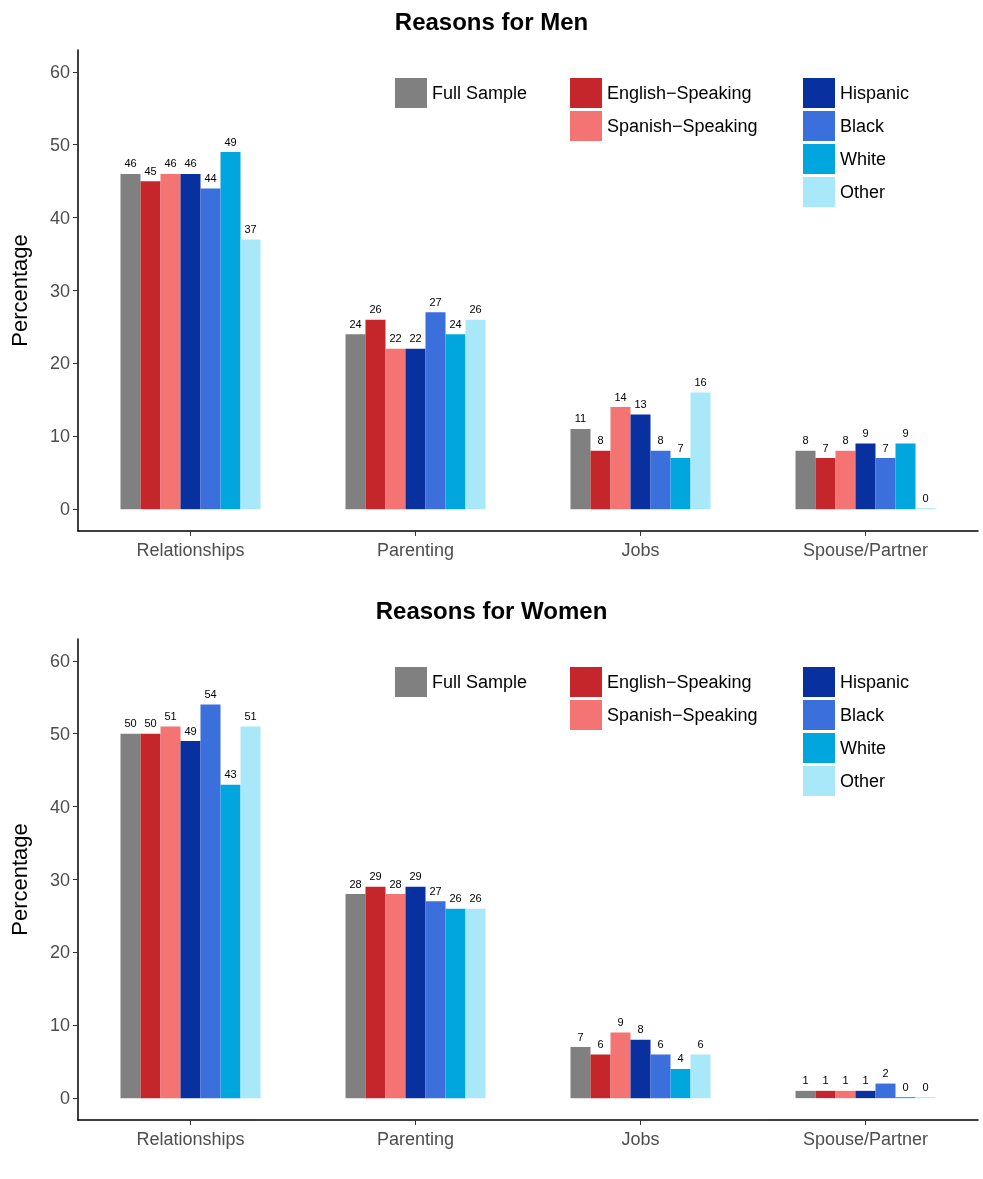 The image size is (983, 1179). Describe the element at coordinates (680, 1058) in the screenshot. I see `data-label: 4` at that location.